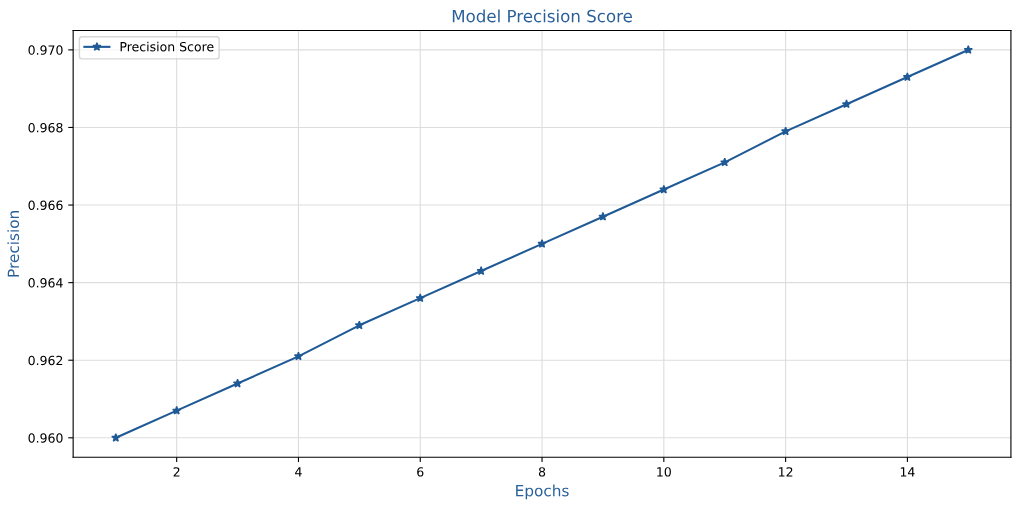  What do you see at coordinates (13, 244) in the screenshot?
I see `y-axis-title: Precision` at bounding box center [13, 244].